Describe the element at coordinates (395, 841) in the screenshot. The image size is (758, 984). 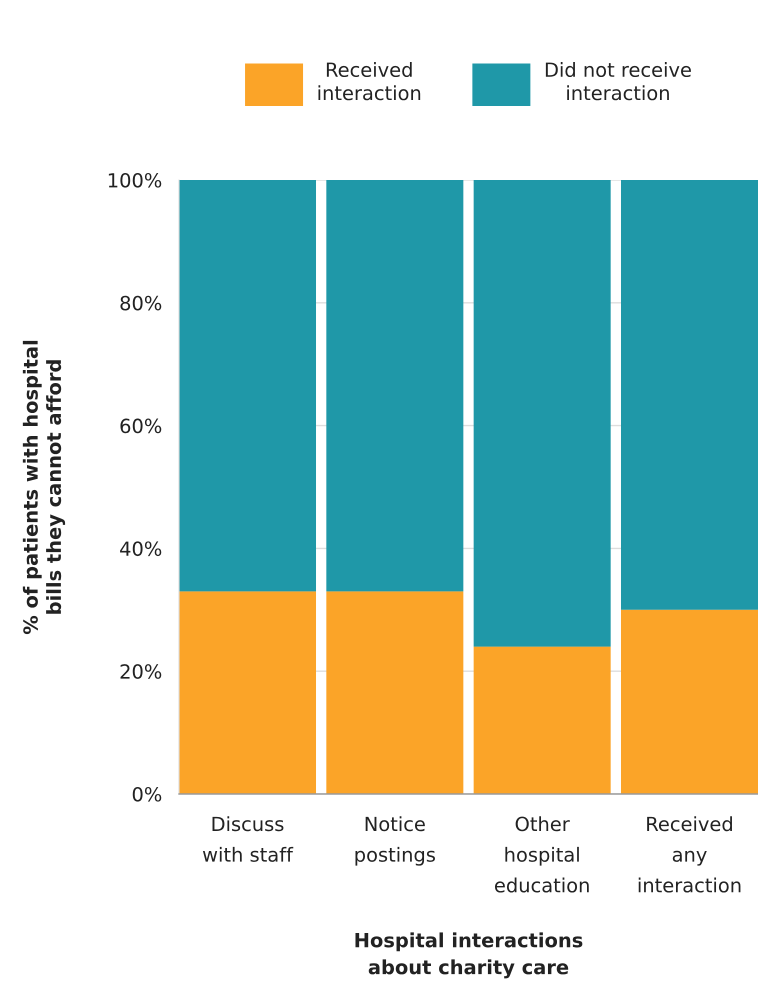
I see `x-tick-label: Notice postings` at that location.